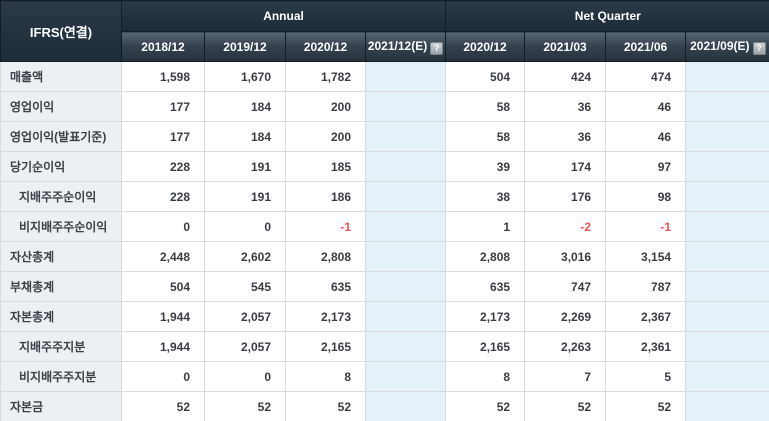 This screenshot has height=421, width=769. Describe the element at coordinates (245, 316) in the screenshot. I see `cell-value: 2,057` at that location.